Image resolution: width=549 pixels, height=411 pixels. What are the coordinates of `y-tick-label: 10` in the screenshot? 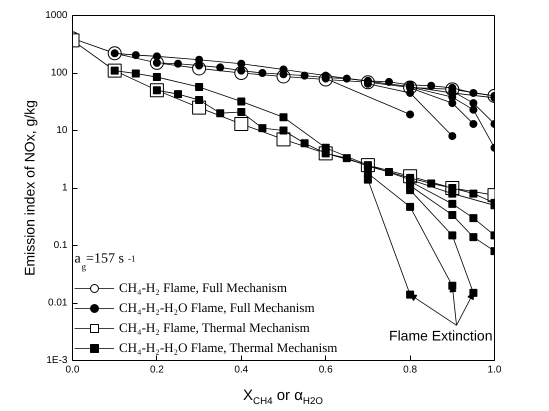 It's located at (62, 130).